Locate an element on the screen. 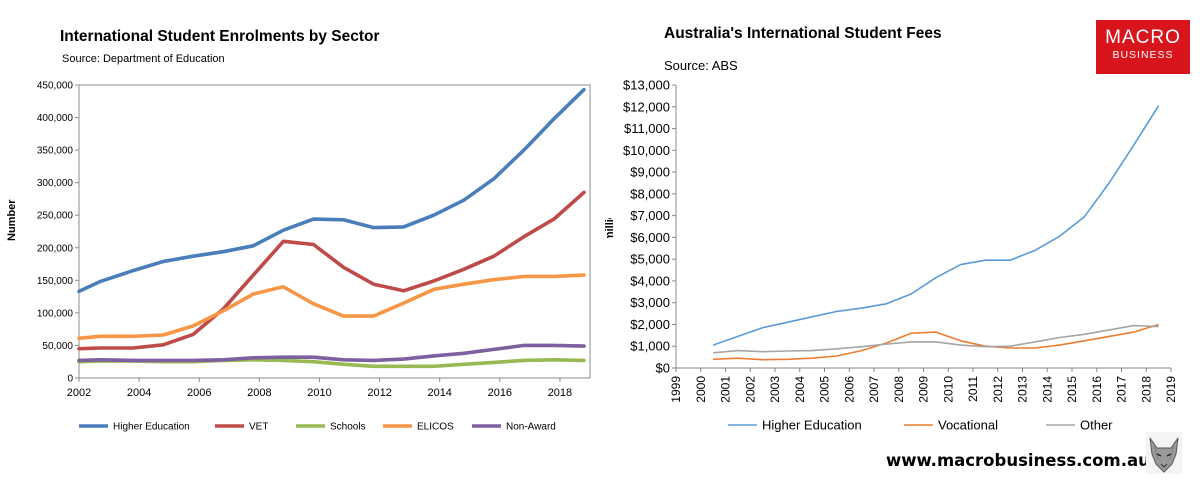  right-y-tick-label: $4,000 is located at coordinates (650, 280).